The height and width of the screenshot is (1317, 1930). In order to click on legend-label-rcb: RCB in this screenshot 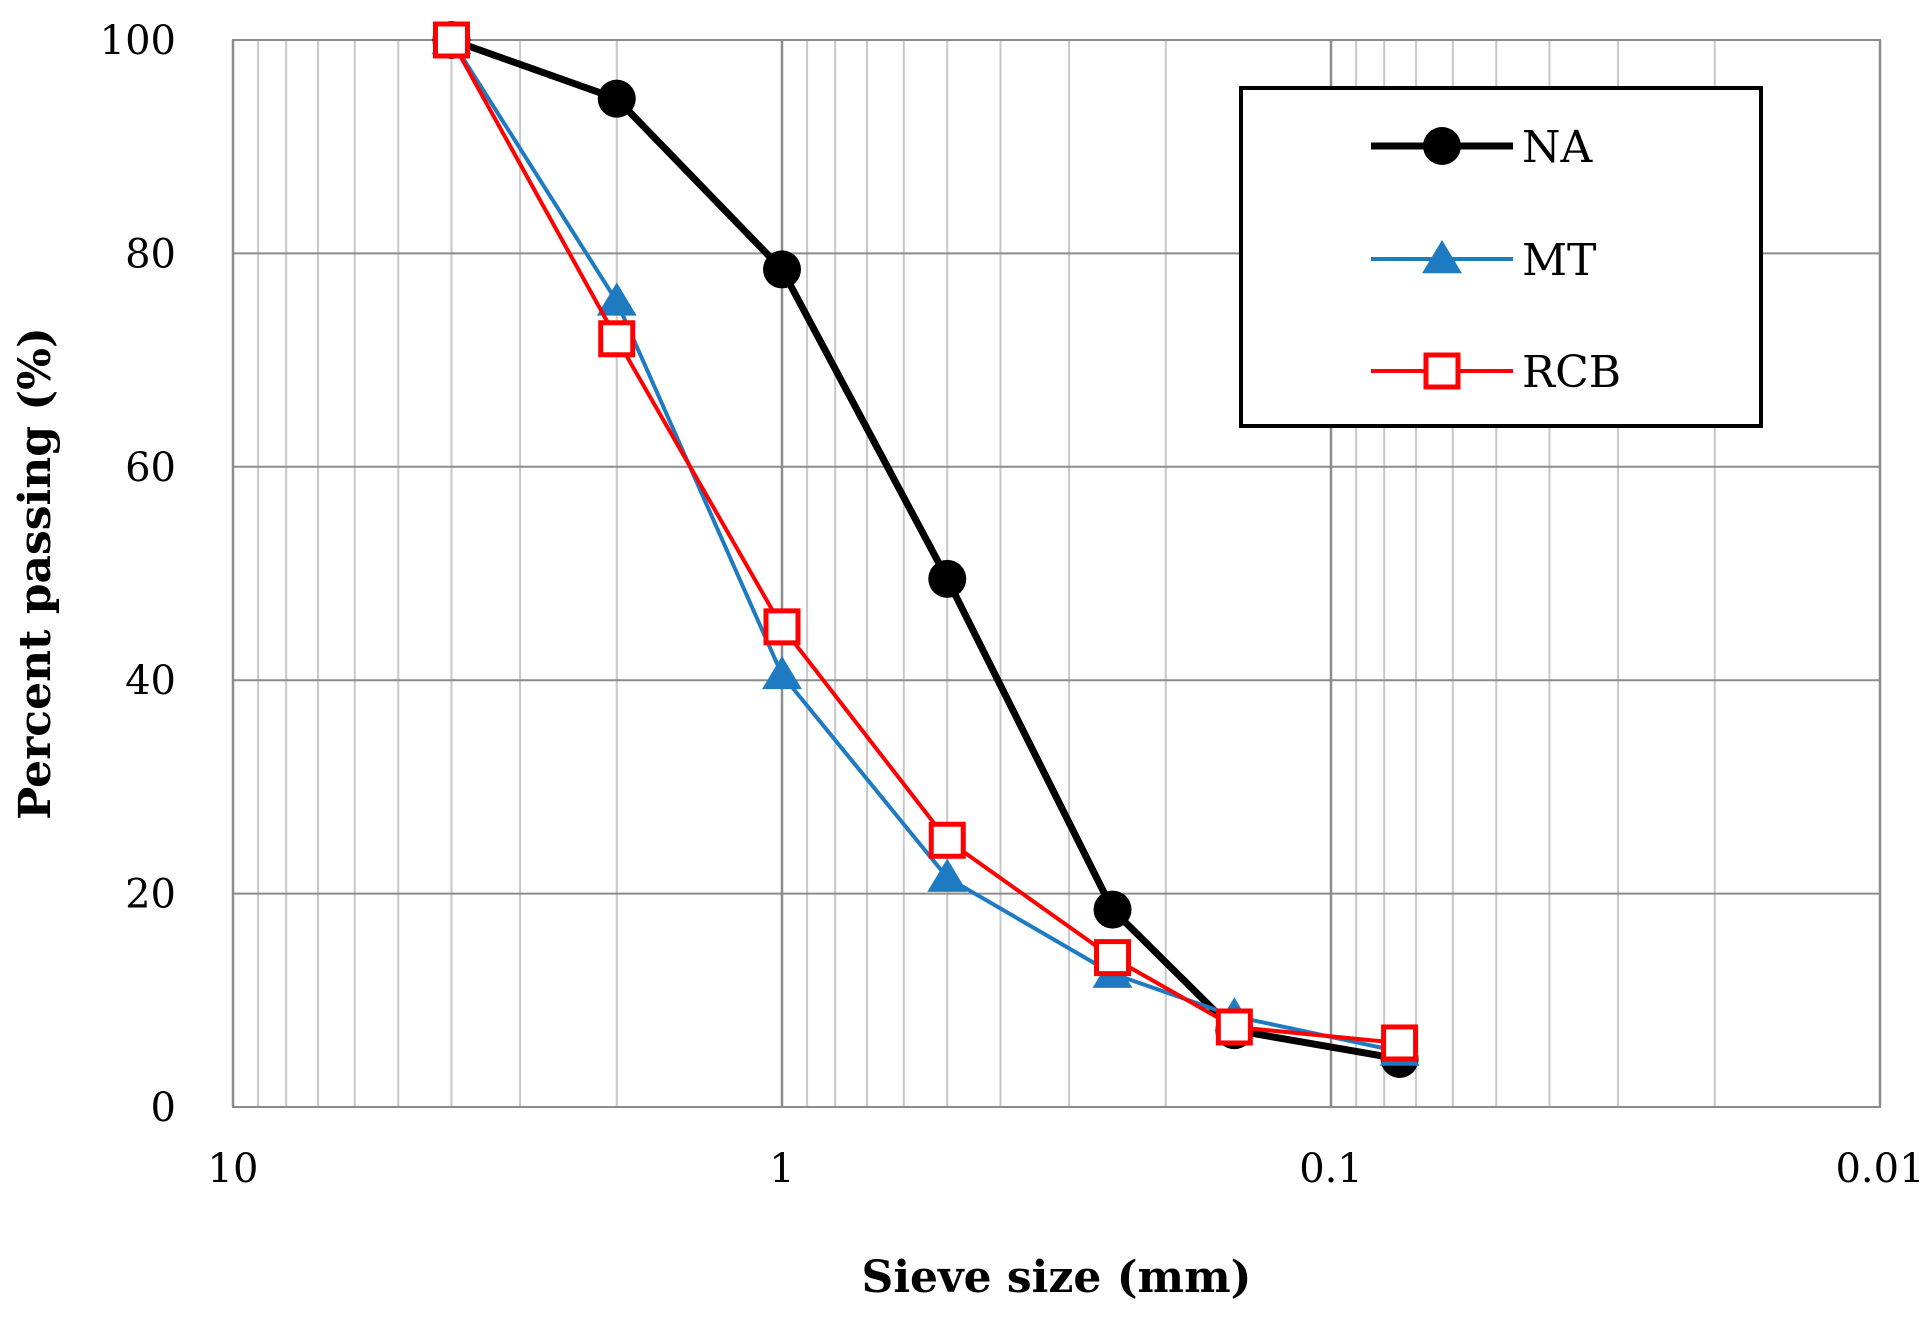, I will do `click(1571, 372)`.